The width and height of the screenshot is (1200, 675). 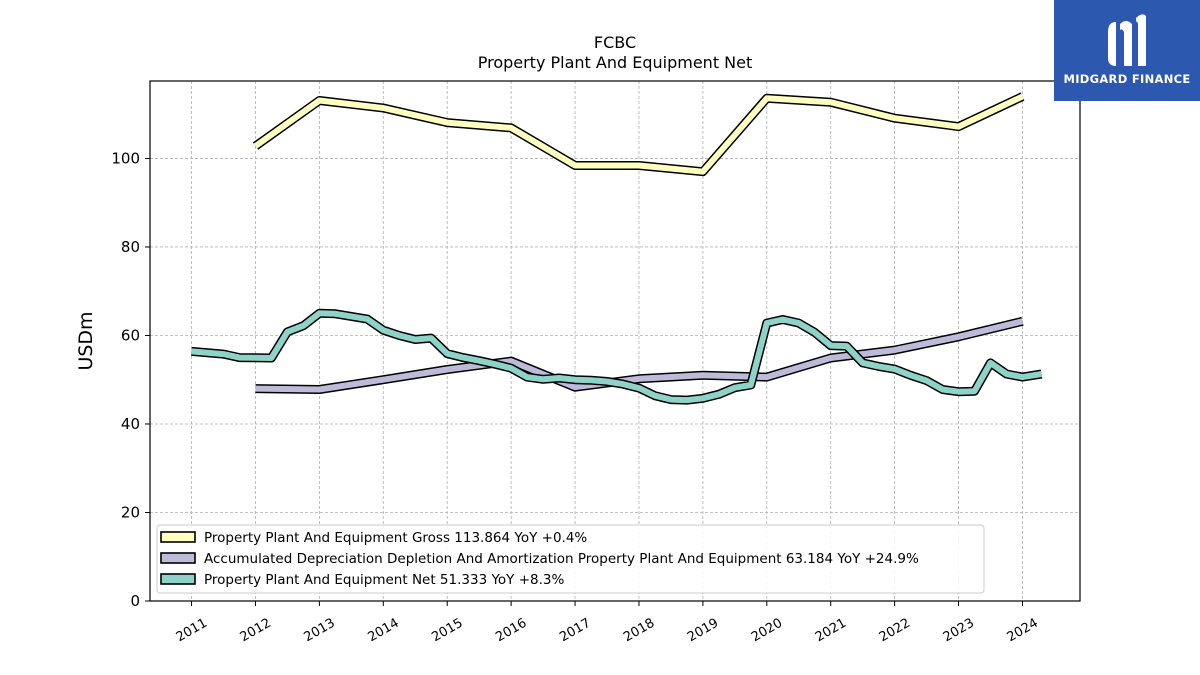 I want to click on x-tick-label: 2021, so click(x=831, y=631).